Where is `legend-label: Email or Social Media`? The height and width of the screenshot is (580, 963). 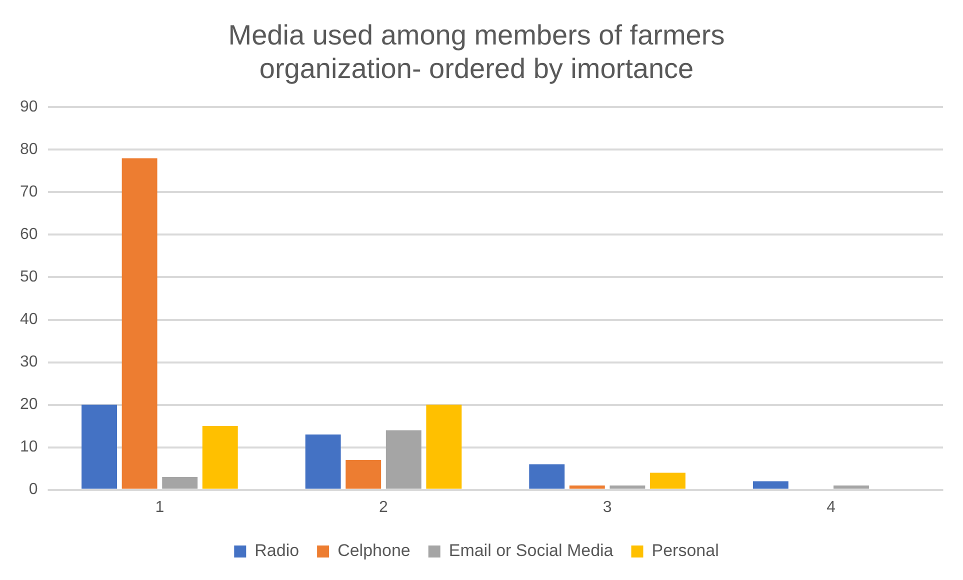 legend-label: Email or Social Media is located at coordinates (531, 550).